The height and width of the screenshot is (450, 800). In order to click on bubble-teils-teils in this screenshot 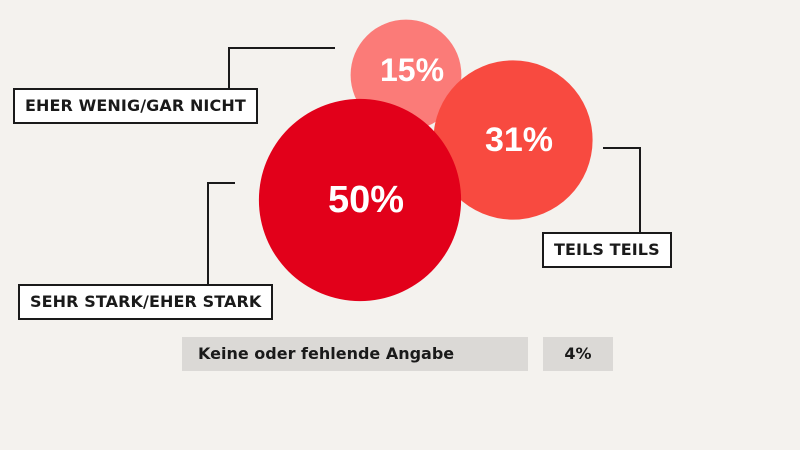, I will do `click(513, 140)`.